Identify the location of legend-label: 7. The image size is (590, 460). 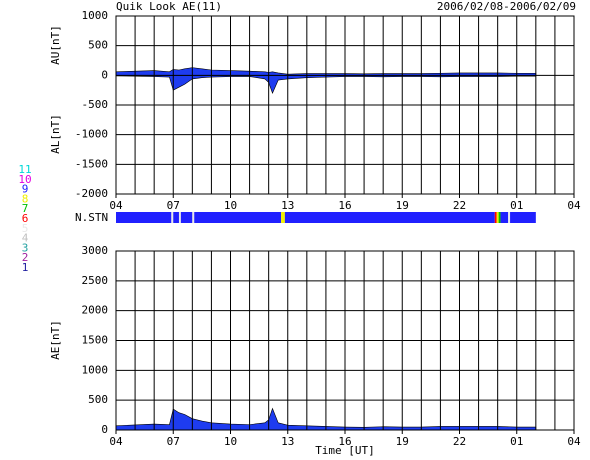
(25, 208).